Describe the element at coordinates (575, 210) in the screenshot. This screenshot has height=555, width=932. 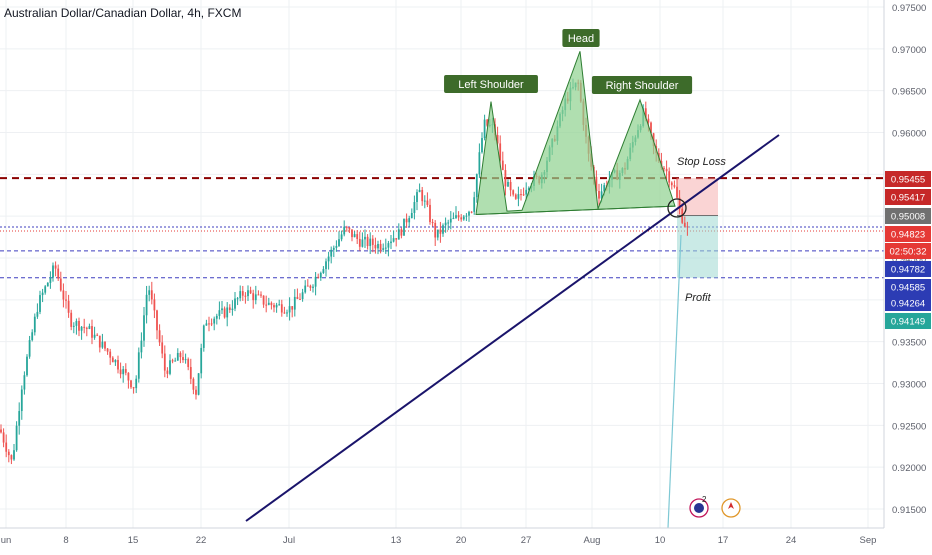
I see `neckline` at that location.